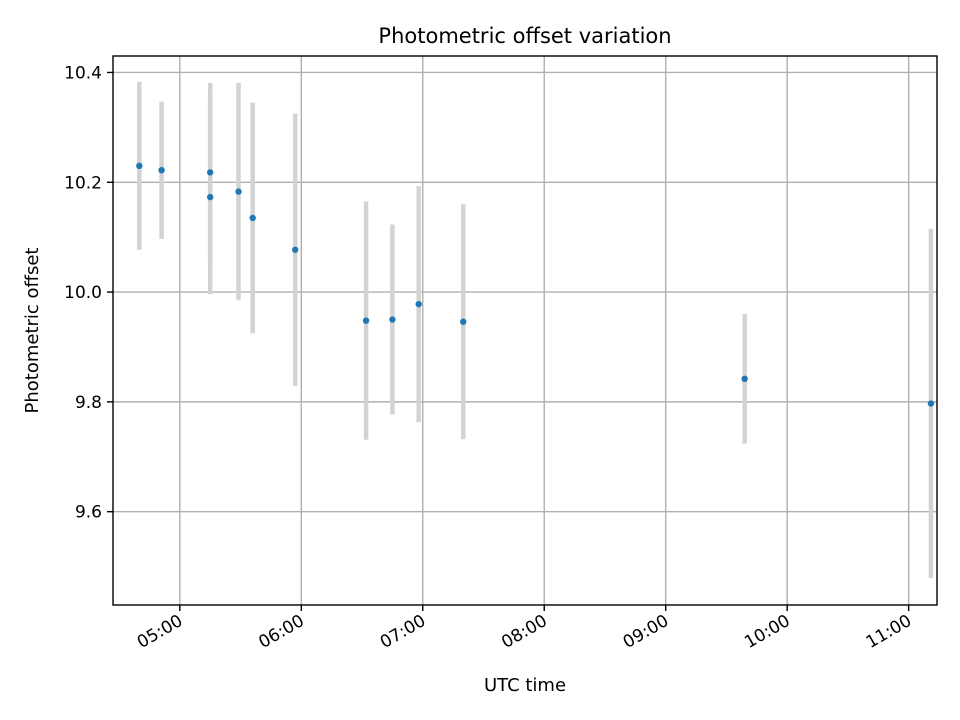  Describe the element at coordinates (83, 183) in the screenshot. I see `y-tick-label: 10.2` at that location.